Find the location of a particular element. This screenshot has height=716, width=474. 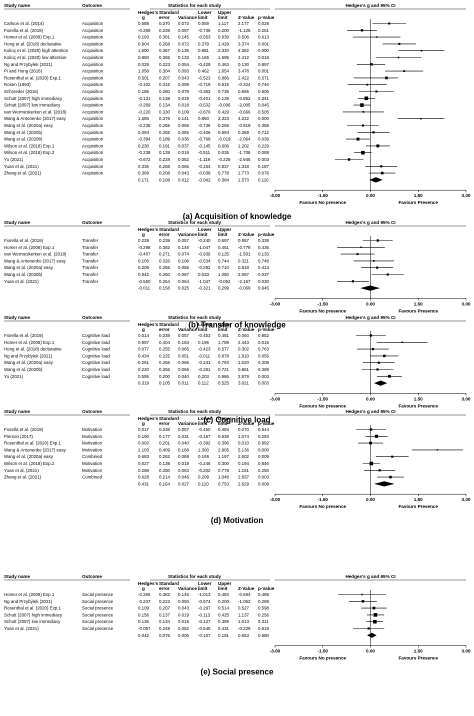

summary-diamond is located at coordinates (376, 180).